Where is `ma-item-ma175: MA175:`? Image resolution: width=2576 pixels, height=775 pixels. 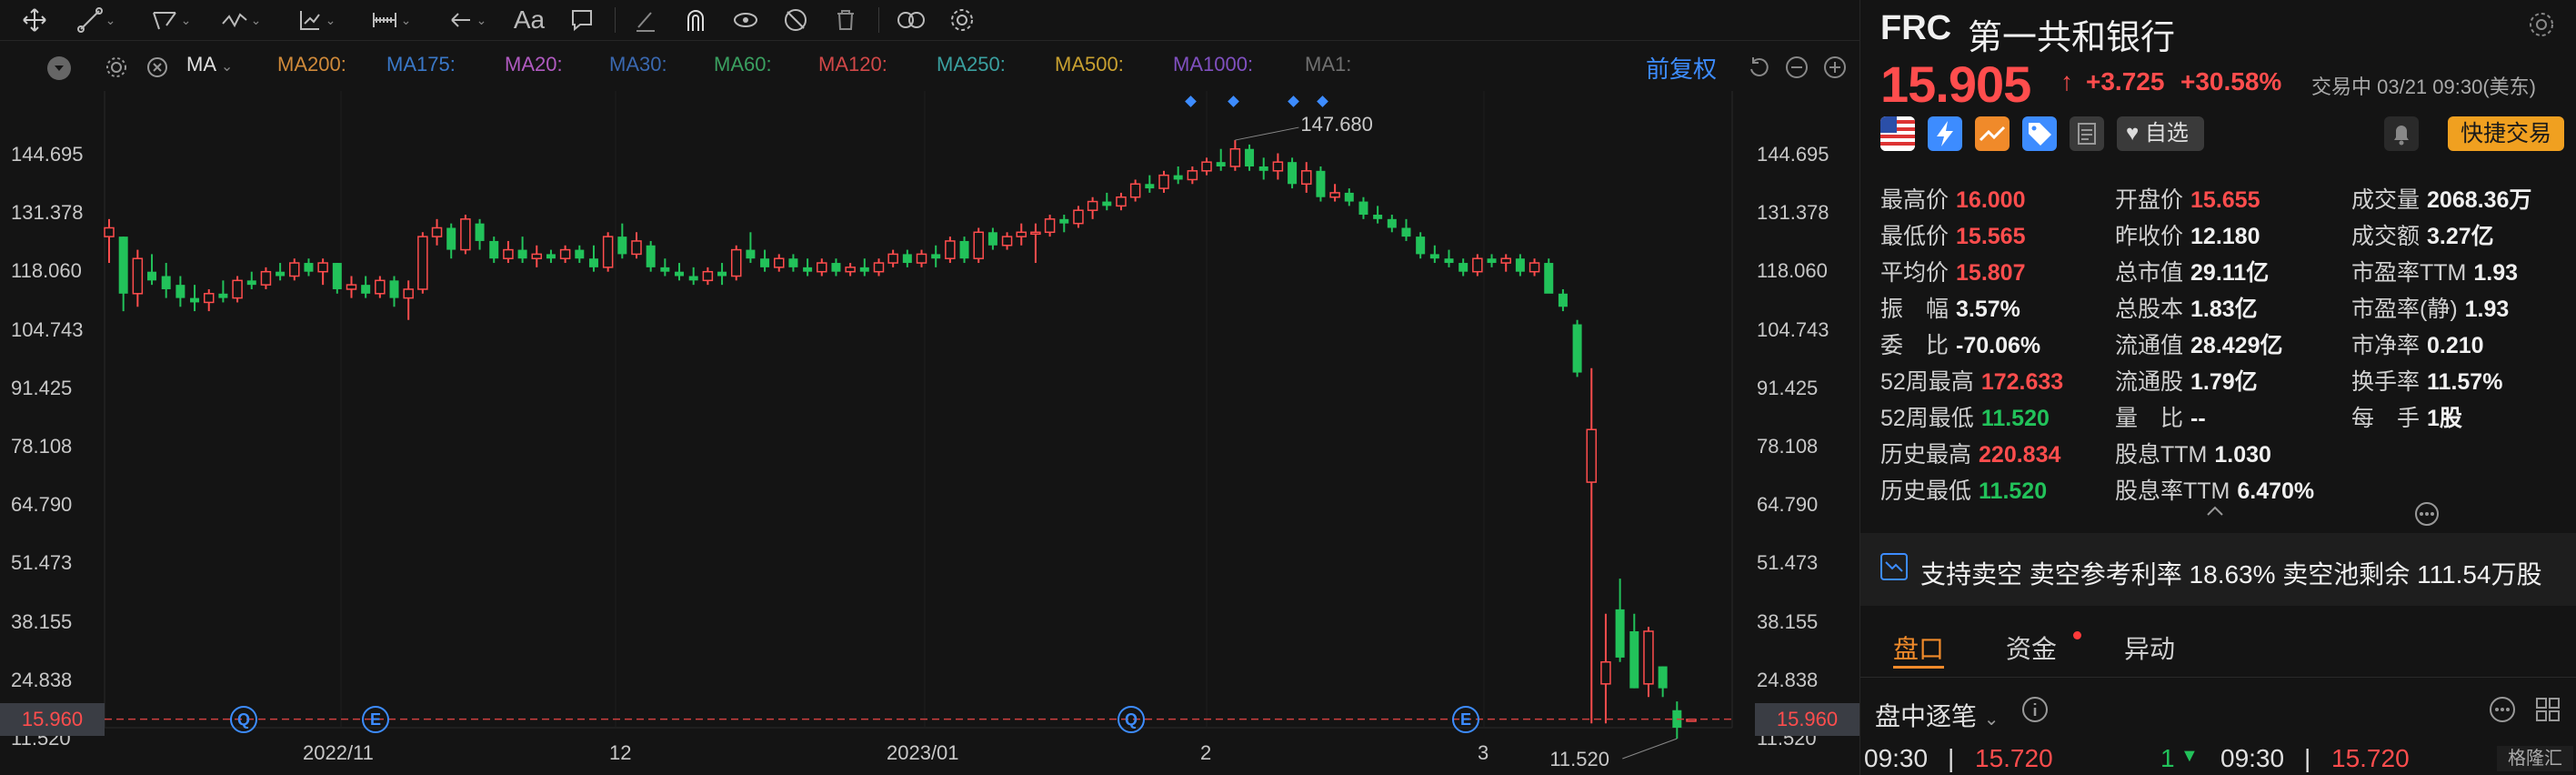
ma-item-ma175: MA175: is located at coordinates (421, 64).